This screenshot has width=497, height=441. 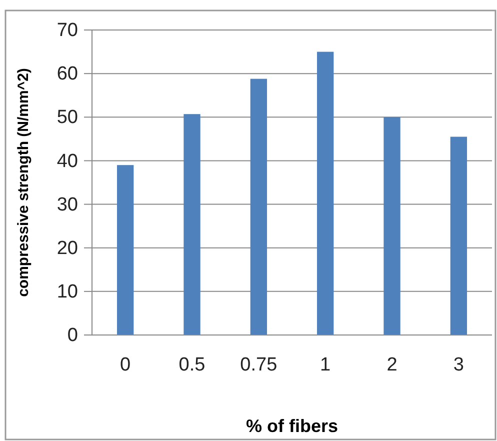 What do you see at coordinates (458, 365) in the screenshot?
I see `x-tick-label: 3` at bounding box center [458, 365].